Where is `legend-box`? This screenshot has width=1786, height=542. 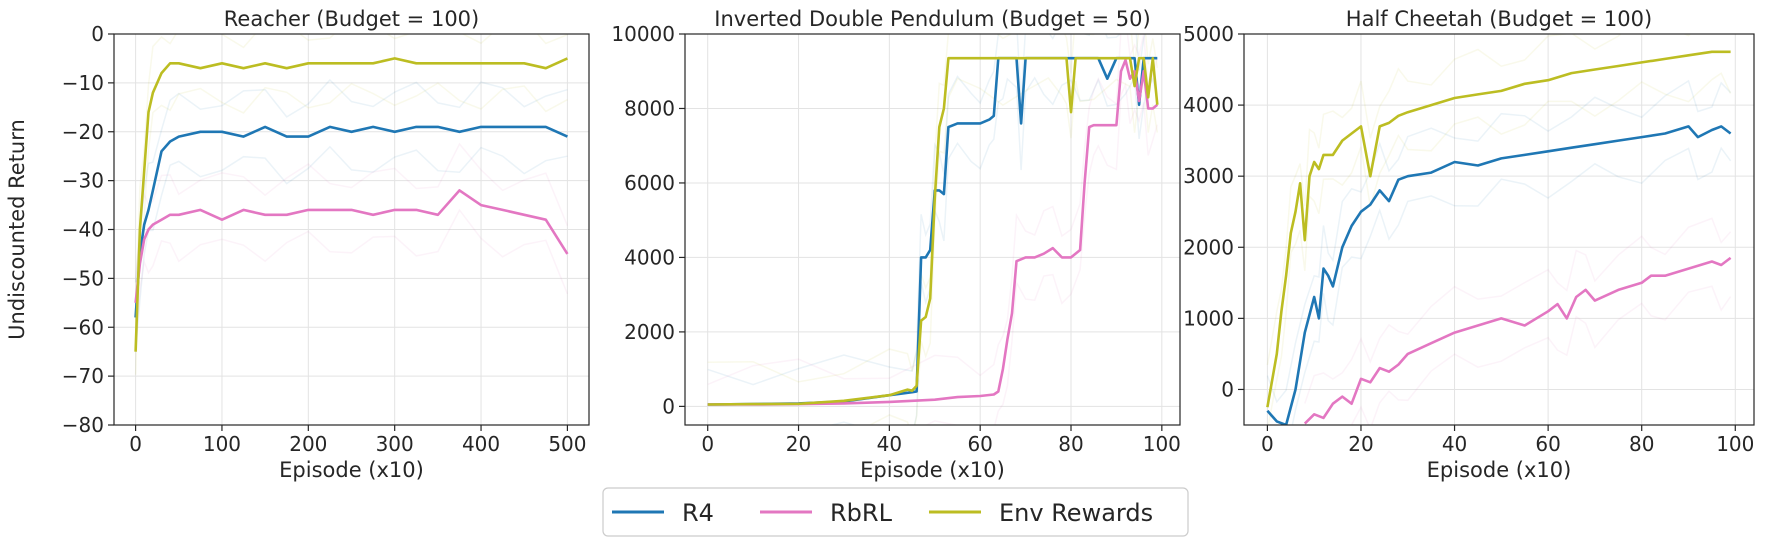
legend-box is located at coordinates (895, 512).